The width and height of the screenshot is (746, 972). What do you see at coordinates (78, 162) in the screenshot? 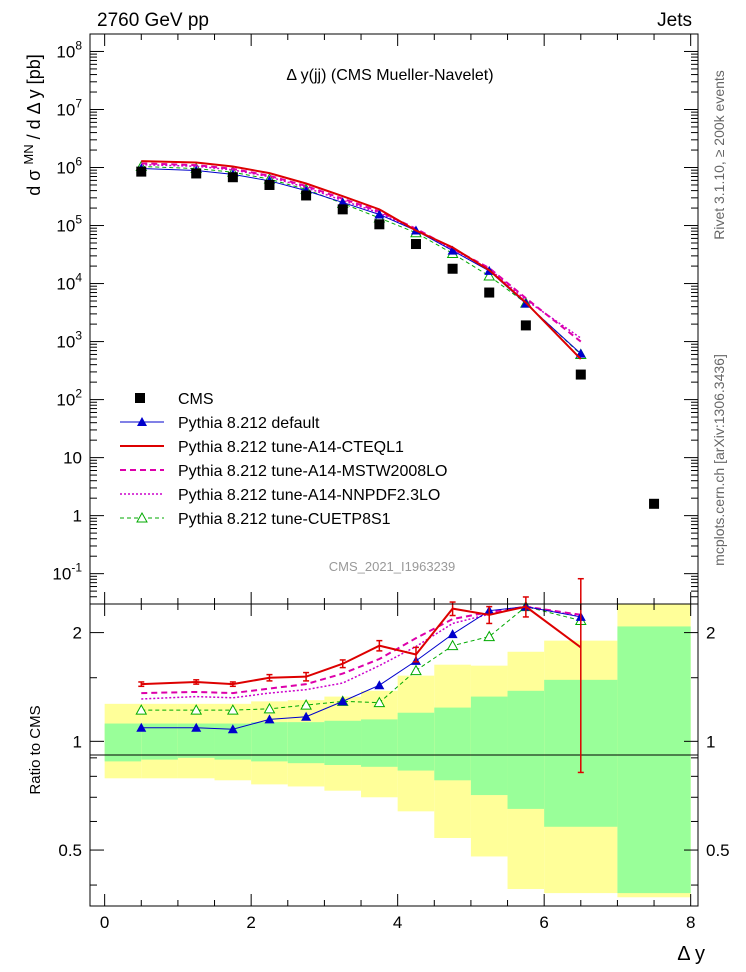
I see `y-tick-exp: 6` at bounding box center [78, 162].